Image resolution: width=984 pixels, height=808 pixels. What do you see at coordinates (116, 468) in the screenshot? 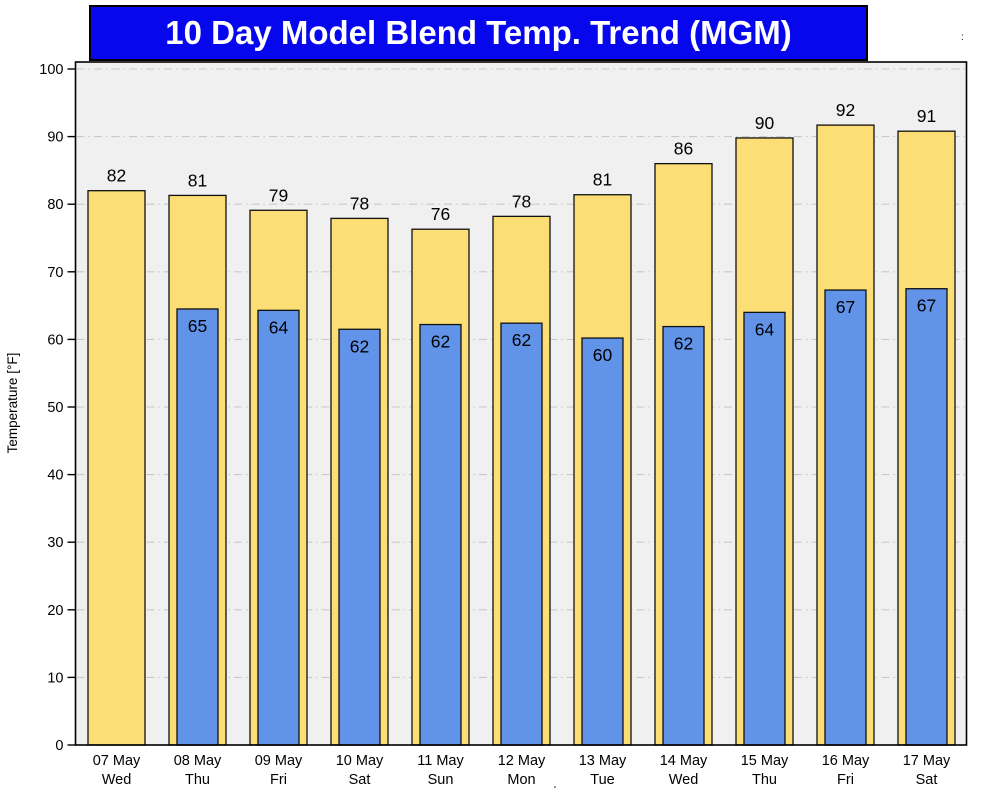
I see `high-bar` at bounding box center [116, 468].